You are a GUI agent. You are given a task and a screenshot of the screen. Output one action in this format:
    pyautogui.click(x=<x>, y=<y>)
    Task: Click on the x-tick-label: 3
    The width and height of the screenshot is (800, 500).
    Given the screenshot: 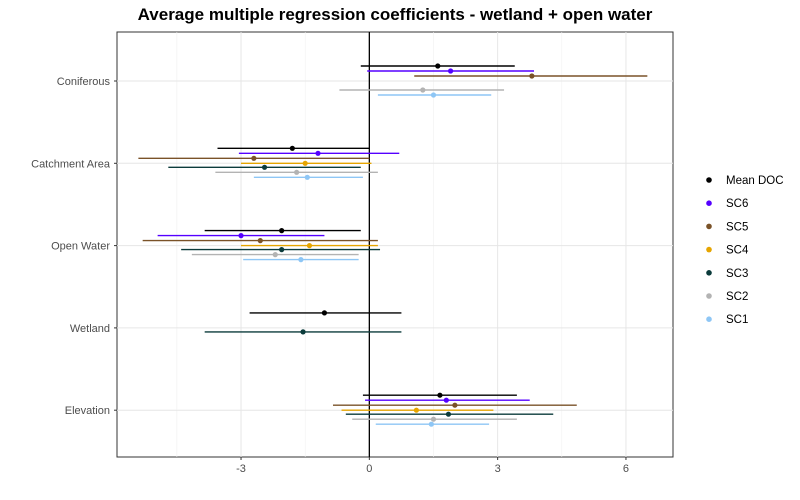 What is the action you would take?
    pyautogui.click(x=498, y=469)
    